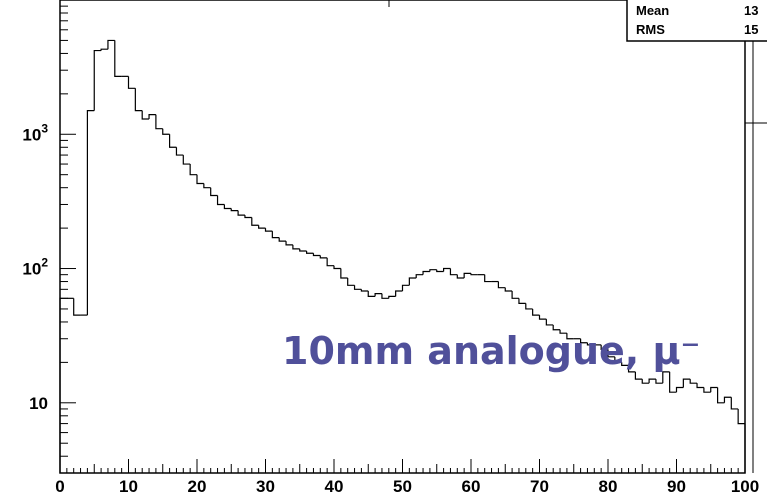  I want to click on x-tick-label: 0, so click(59, 486).